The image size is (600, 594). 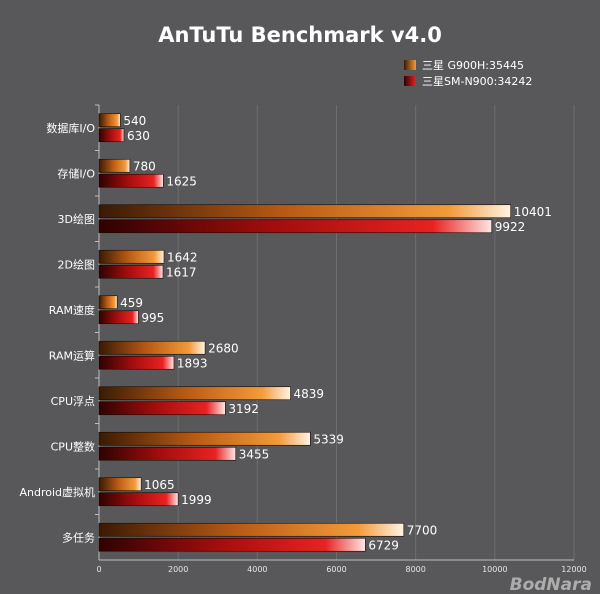 I want to click on category-label: 存储I/O, so click(x=76, y=173).